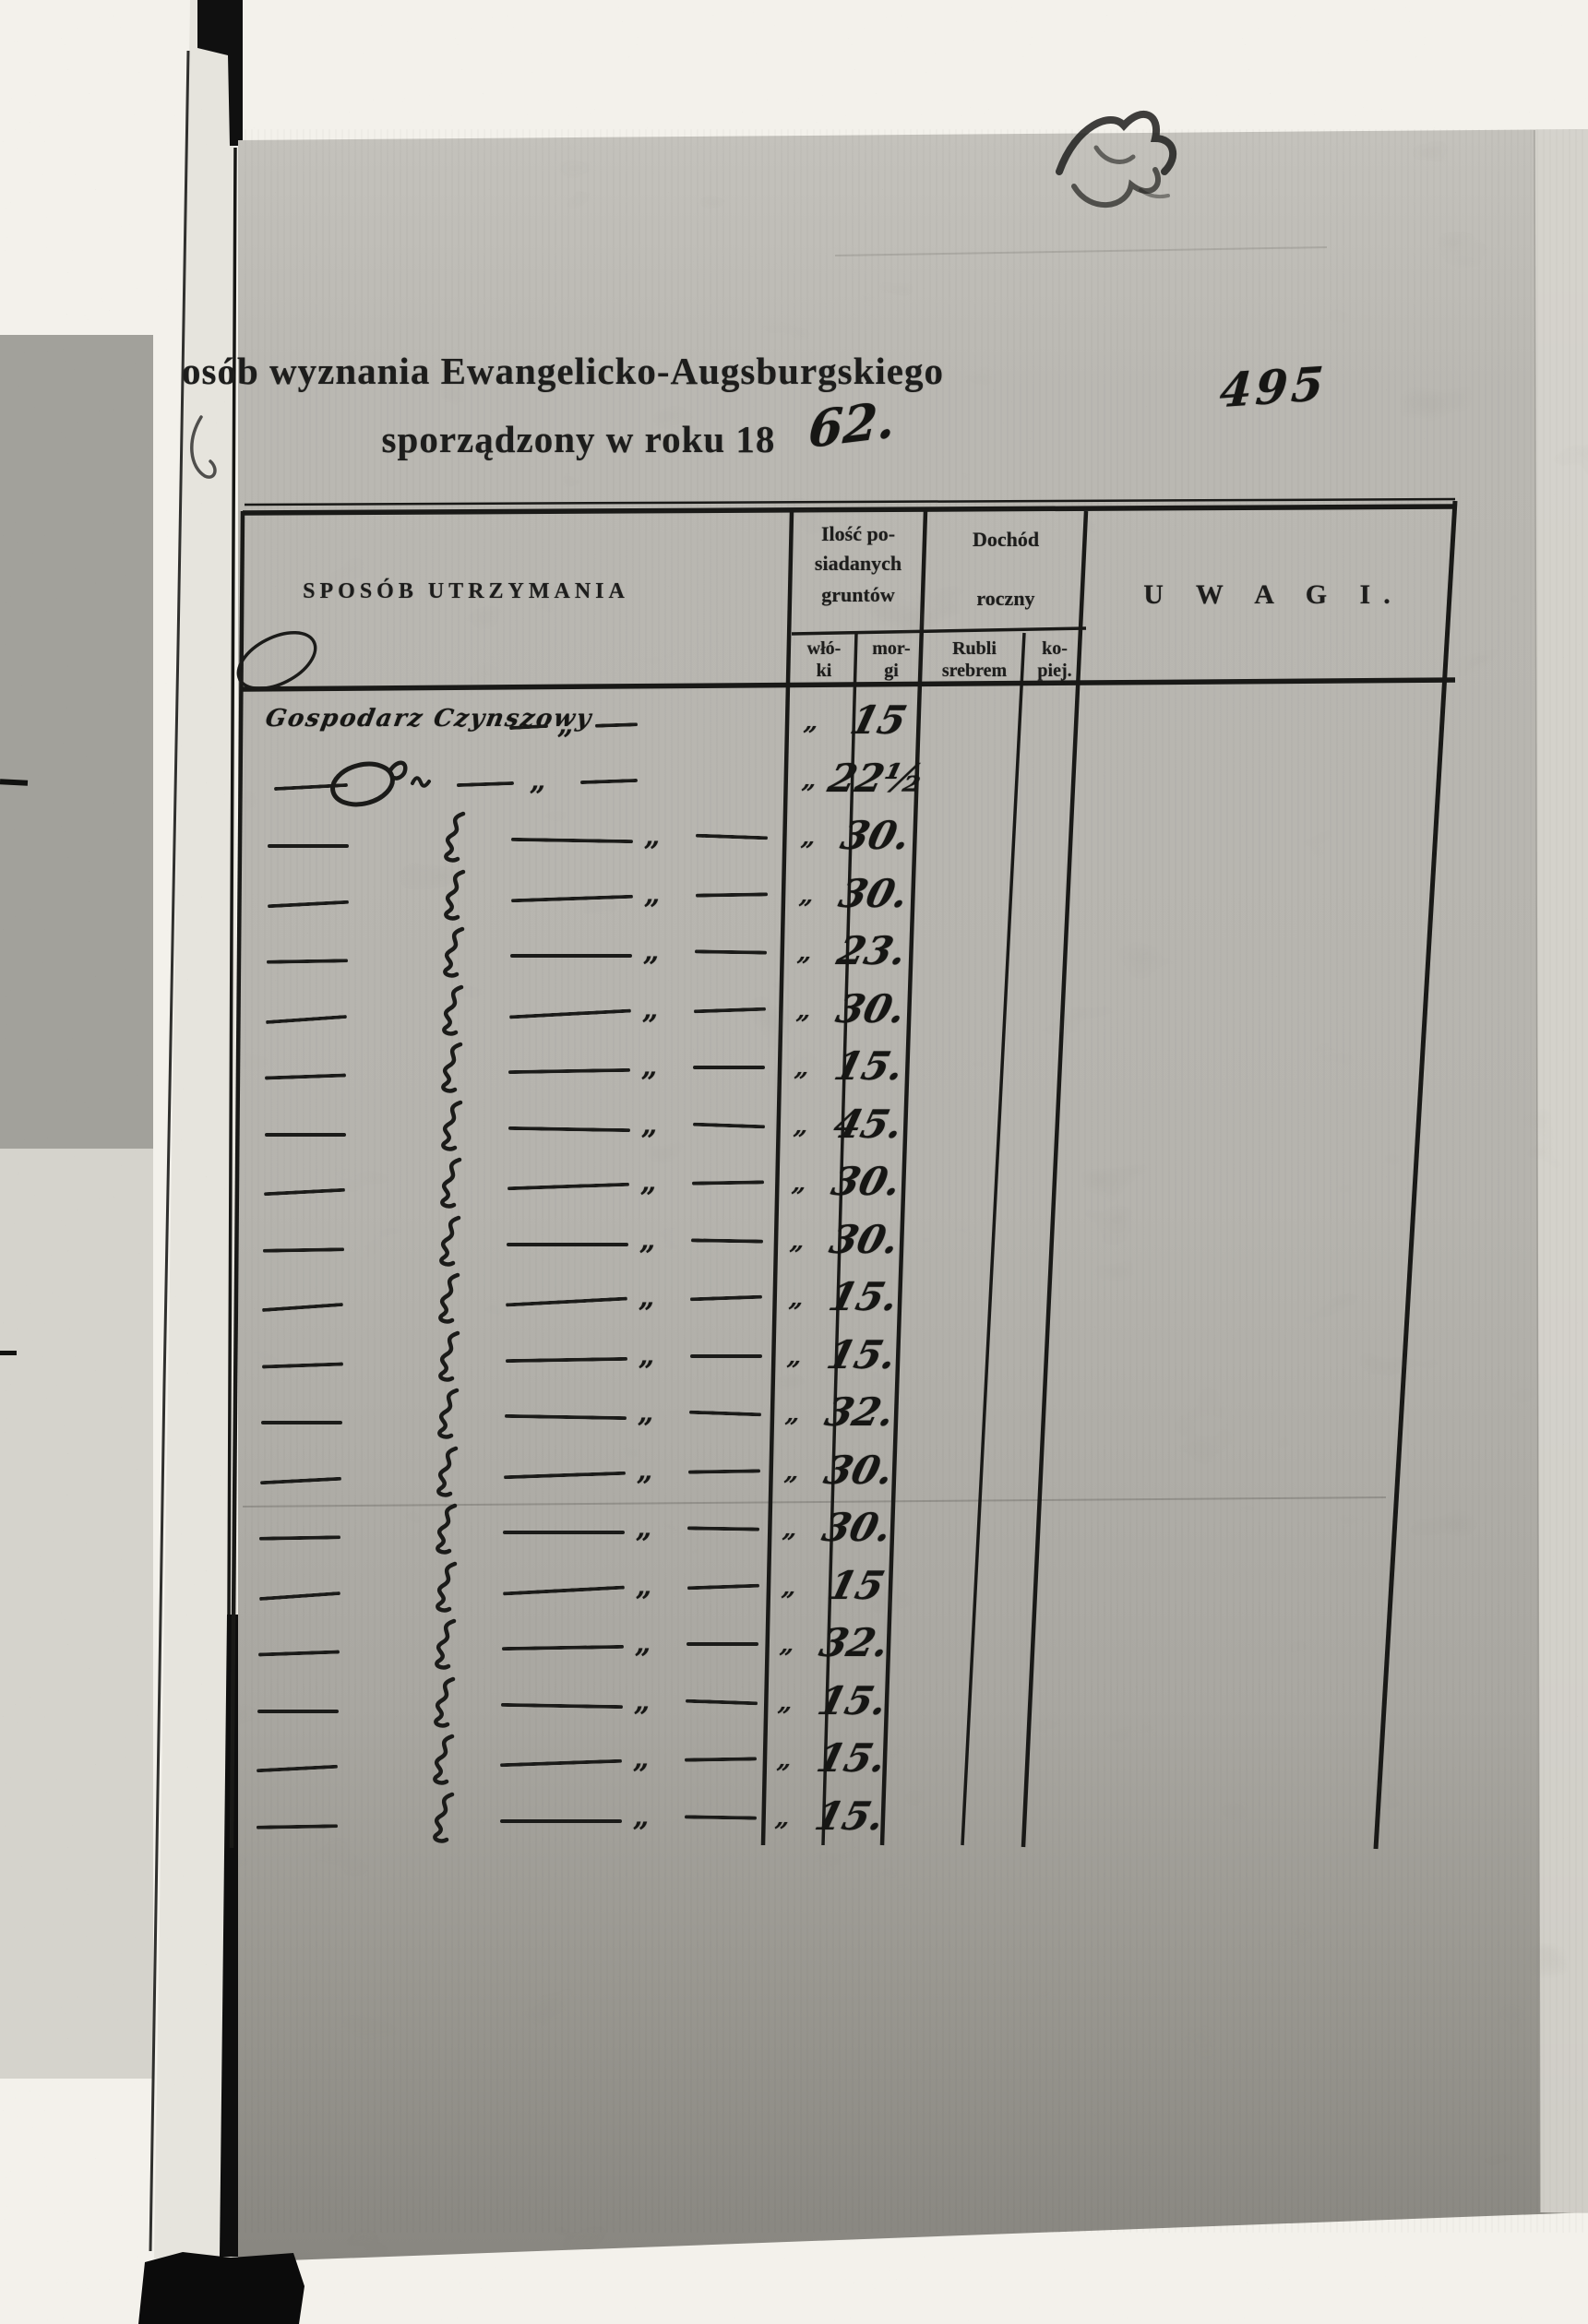  Describe the element at coordinates (872, 950) in the screenshot. I see `morgi-value: 23.` at that location.